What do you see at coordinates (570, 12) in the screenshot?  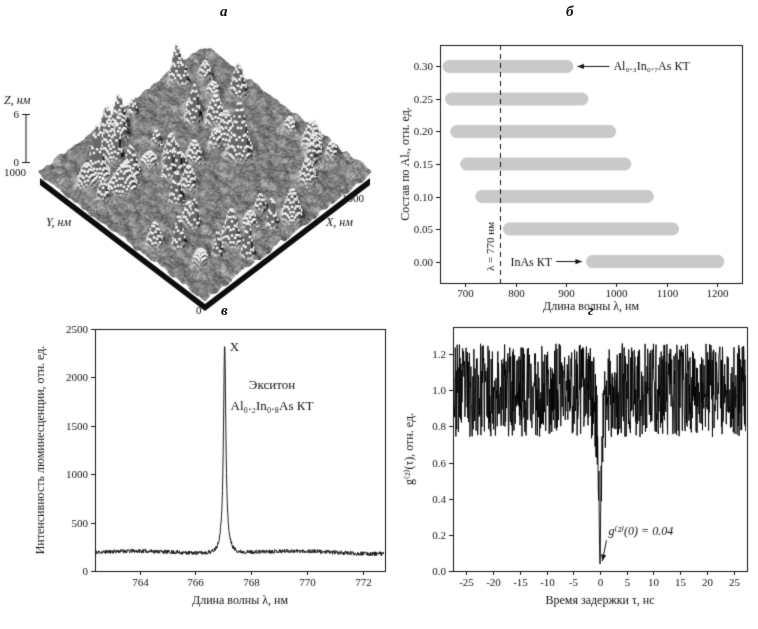 I see `panel-b-label: б` at bounding box center [570, 12].